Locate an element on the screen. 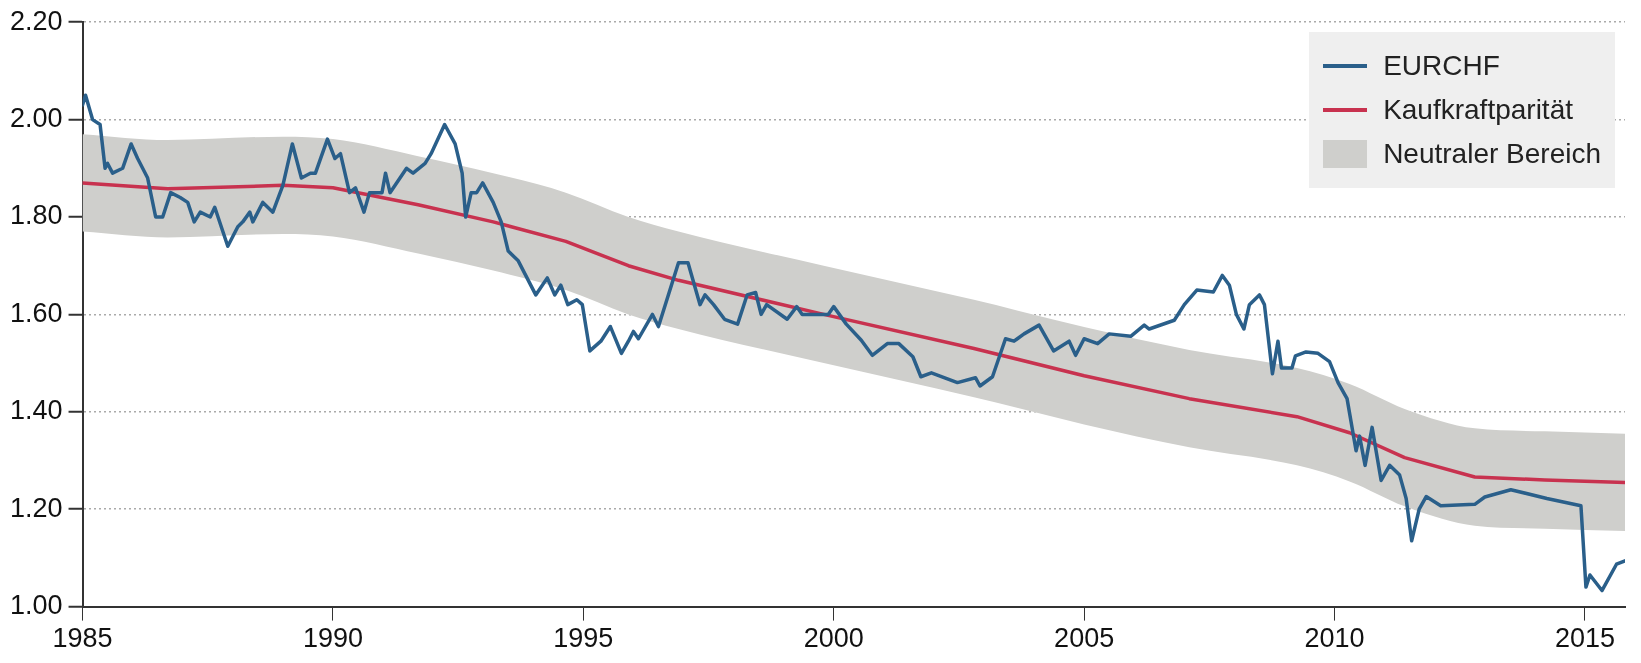  annotation: Neutraler Bereich is located at coordinates (1492, 154).